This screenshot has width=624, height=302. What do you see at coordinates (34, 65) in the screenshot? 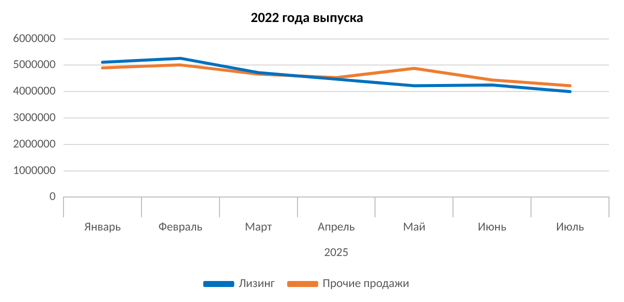
I see `y-tick-label: 5000000` at bounding box center [34, 65].